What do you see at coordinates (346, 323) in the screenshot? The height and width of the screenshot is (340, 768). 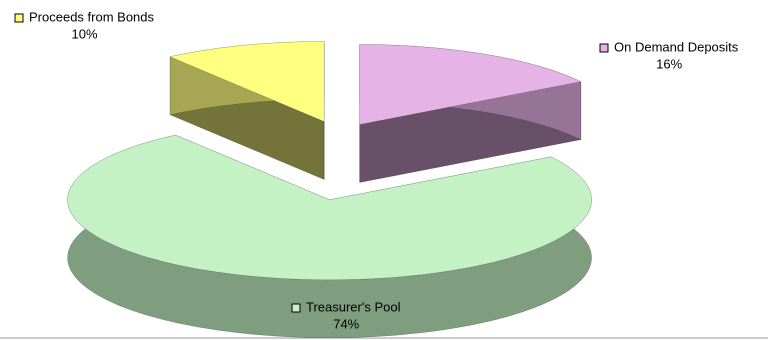 I see `slice-percent: 74%` at bounding box center [346, 323].